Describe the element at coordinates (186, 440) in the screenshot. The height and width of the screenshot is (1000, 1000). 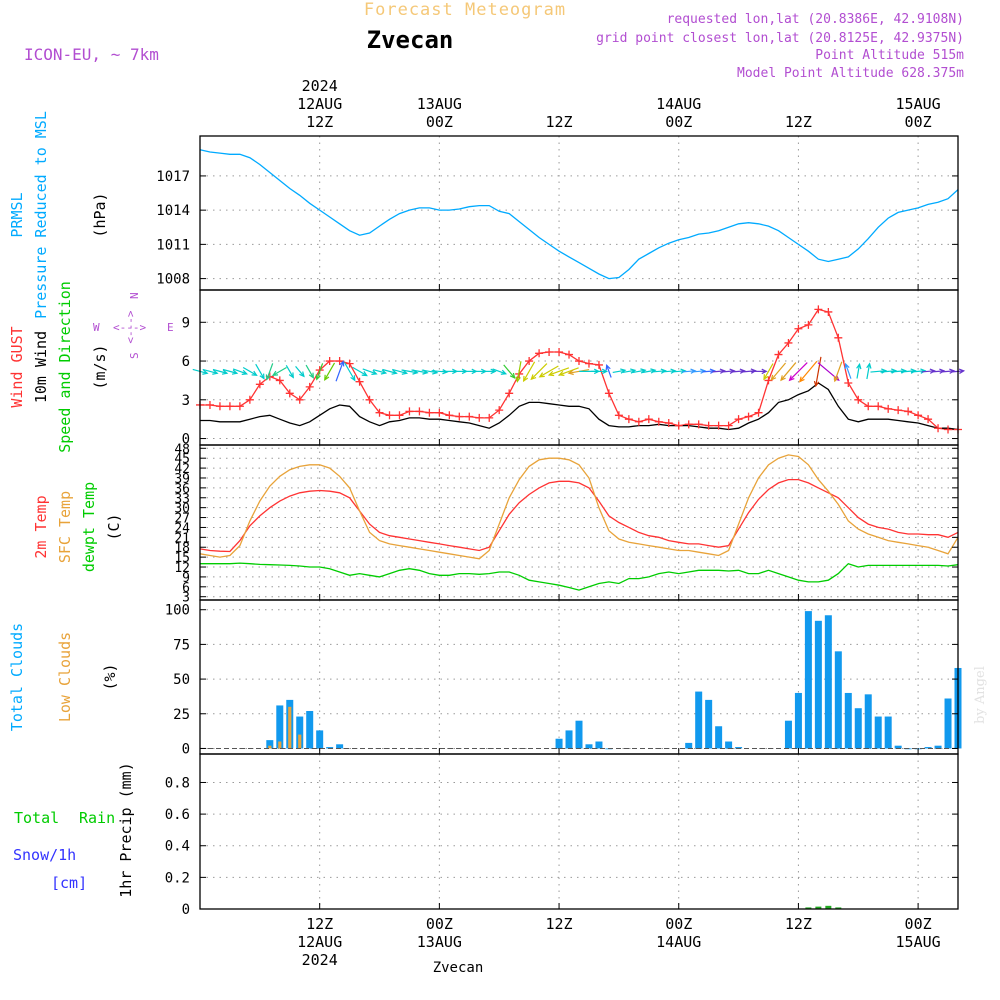
I see `wind-ytick-label: 0` at that location.